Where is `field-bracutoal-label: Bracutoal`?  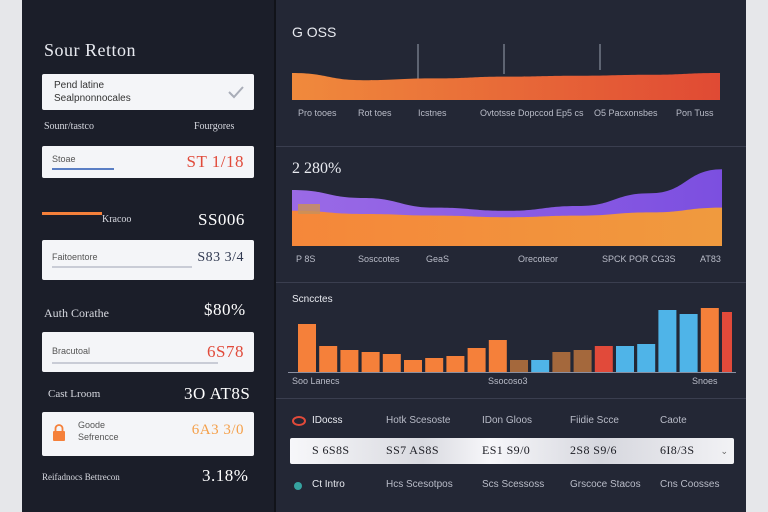
field-bracutoal-label: Bracutoal is located at coordinates (71, 351).